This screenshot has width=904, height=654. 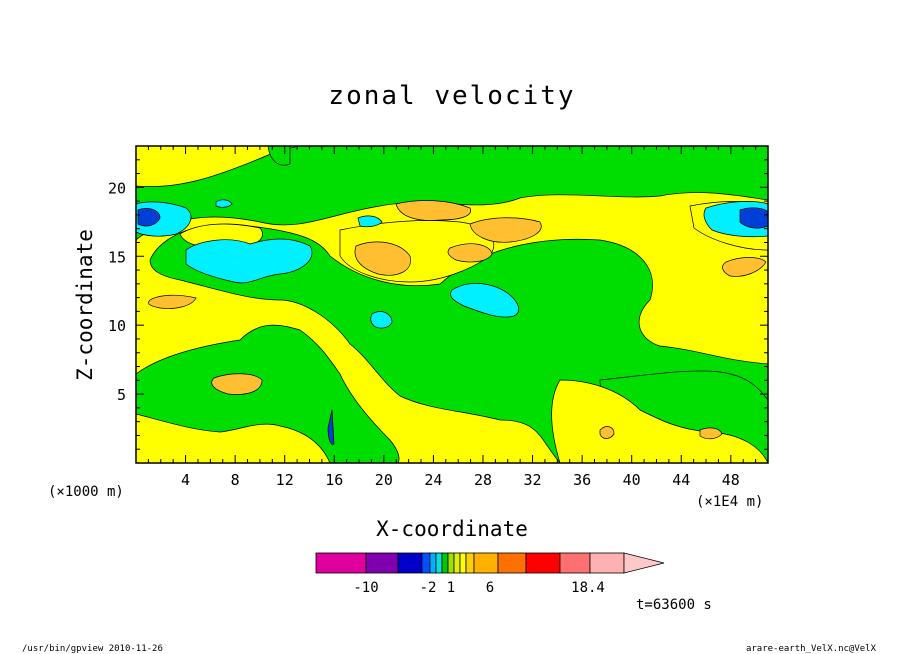 I want to click on footer-left: /usr/bin/gpview 2010-11-26, so click(x=92, y=649).